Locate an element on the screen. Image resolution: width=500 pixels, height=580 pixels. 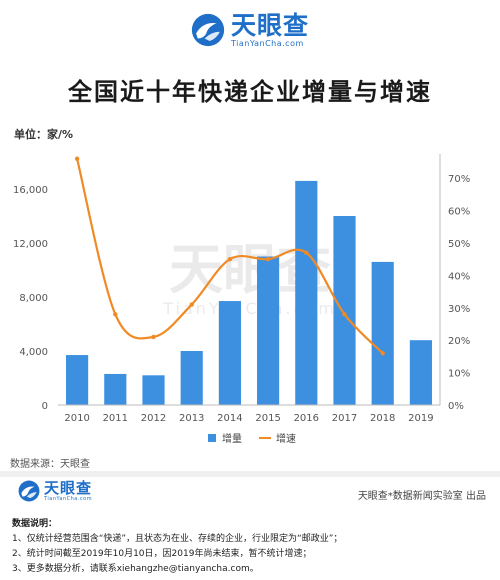
y-right-tick-label: 20% is located at coordinates (459, 341).